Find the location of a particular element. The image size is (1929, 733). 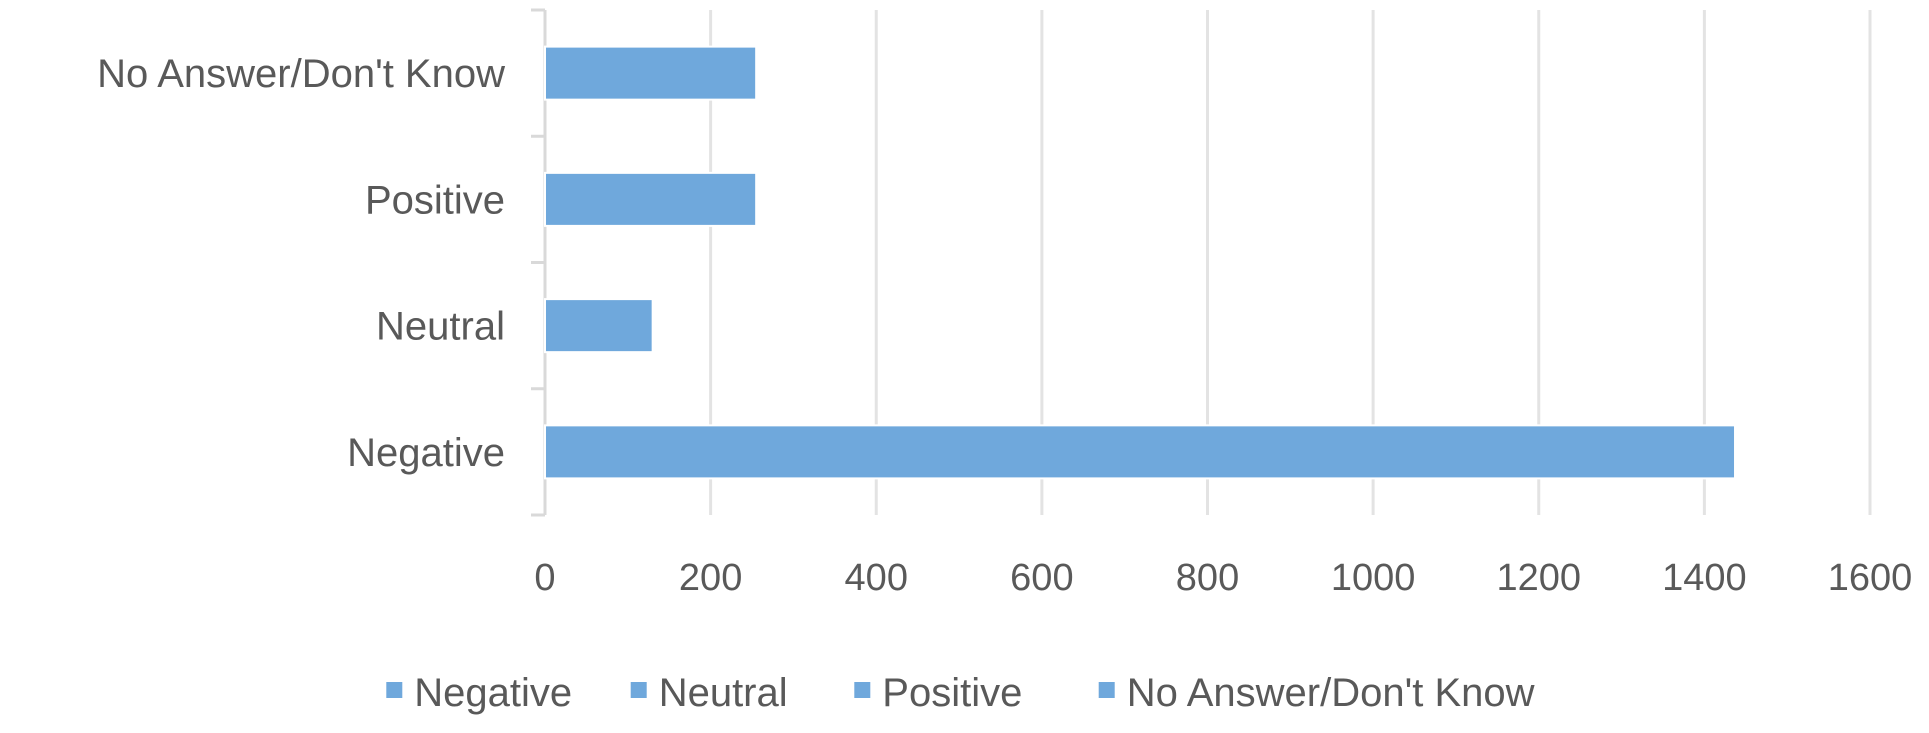

legend-label: Neutral is located at coordinates (723, 693).